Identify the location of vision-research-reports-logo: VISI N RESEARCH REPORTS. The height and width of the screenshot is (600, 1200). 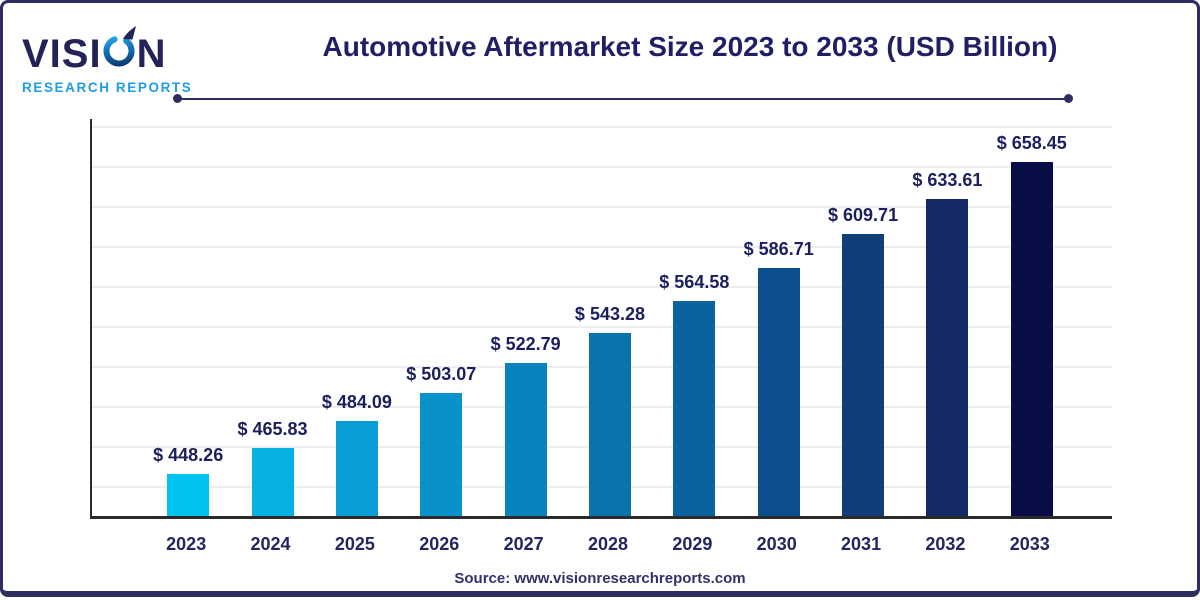
(107, 60).